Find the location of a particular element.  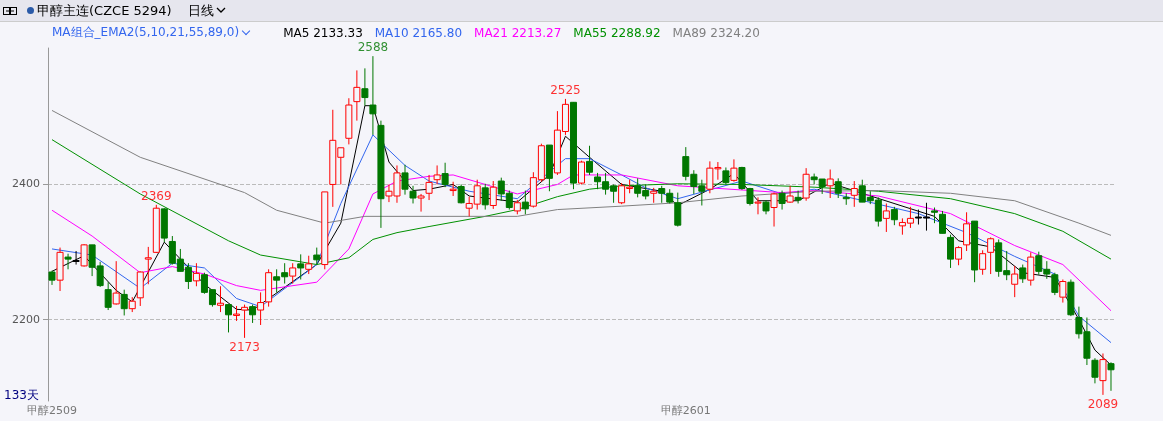

annotation: 2588 is located at coordinates (373, 47).